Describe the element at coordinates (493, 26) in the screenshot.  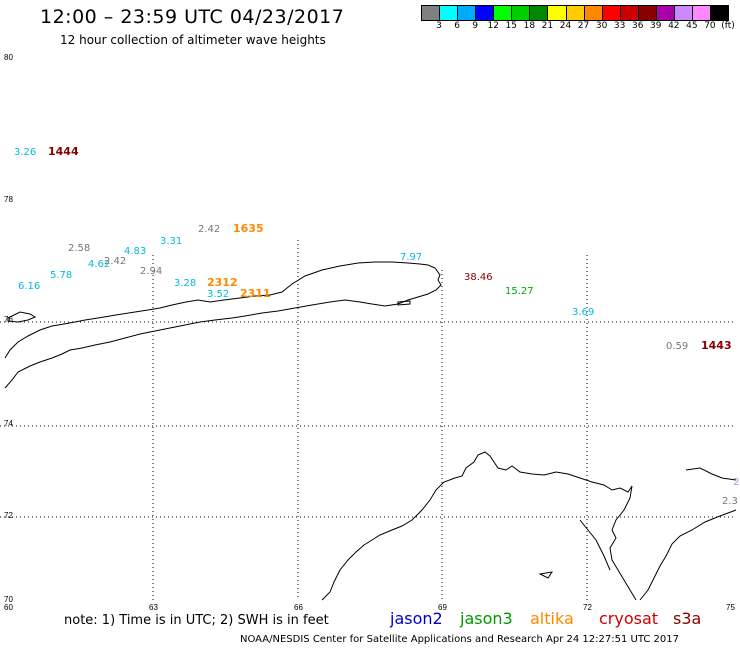
I see `legend-label: 12` at that location.